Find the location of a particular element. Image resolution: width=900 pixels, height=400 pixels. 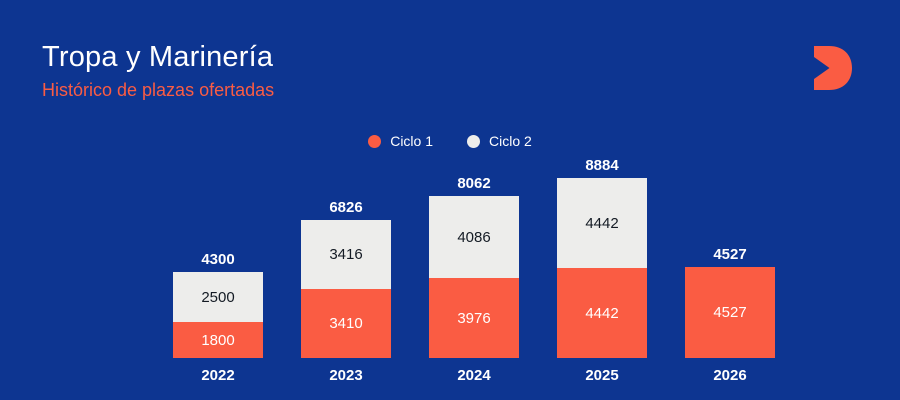

year-label-2025: 2025 is located at coordinates (602, 375).